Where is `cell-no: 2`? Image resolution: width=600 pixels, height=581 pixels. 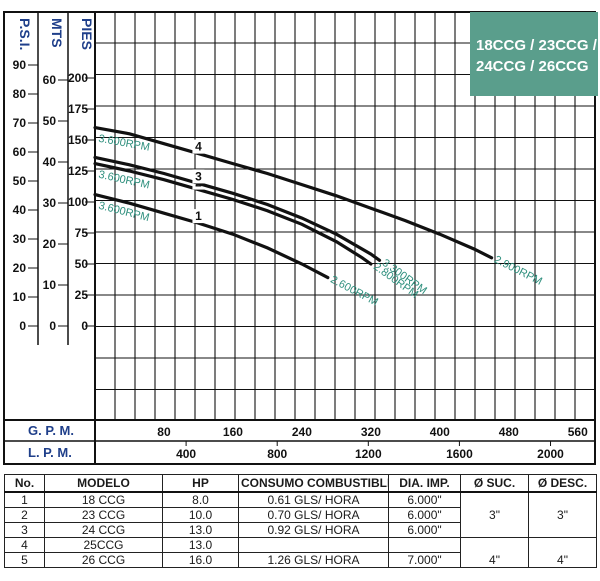 cell-no: 2 is located at coordinates (24, 515).